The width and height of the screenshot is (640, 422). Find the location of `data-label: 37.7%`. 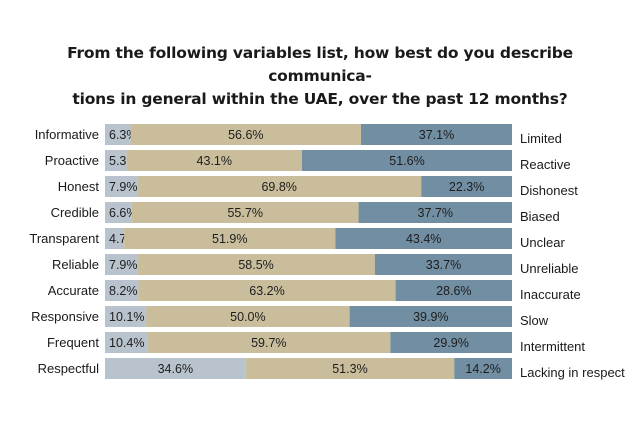

data-label: 37.7% is located at coordinates (435, 213).